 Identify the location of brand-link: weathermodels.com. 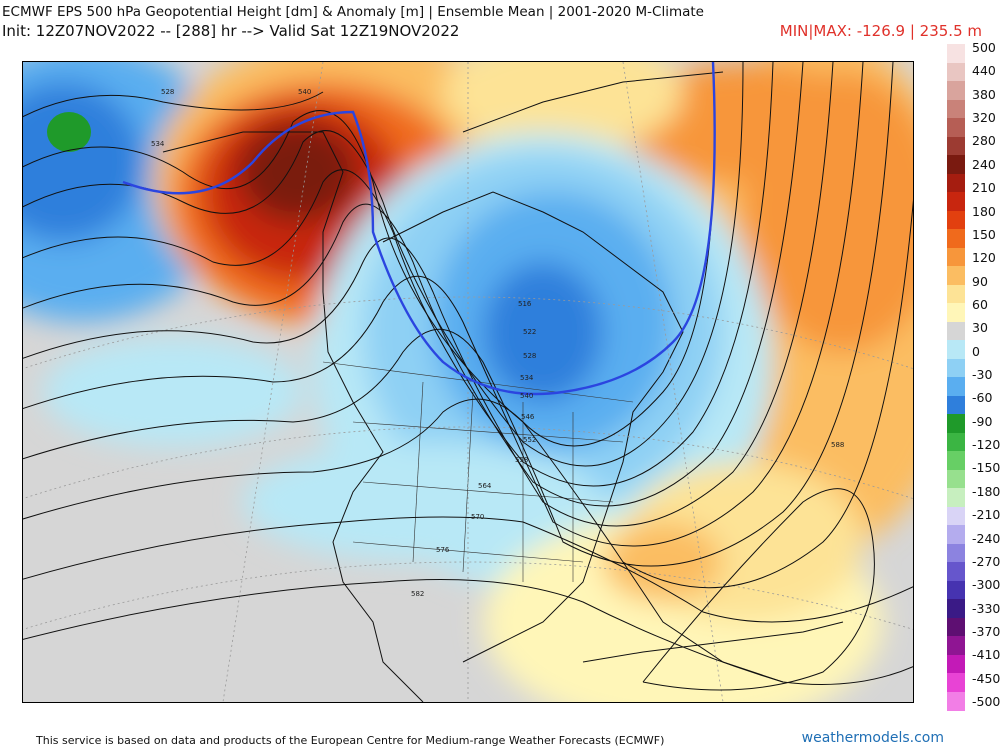
(872, 738).